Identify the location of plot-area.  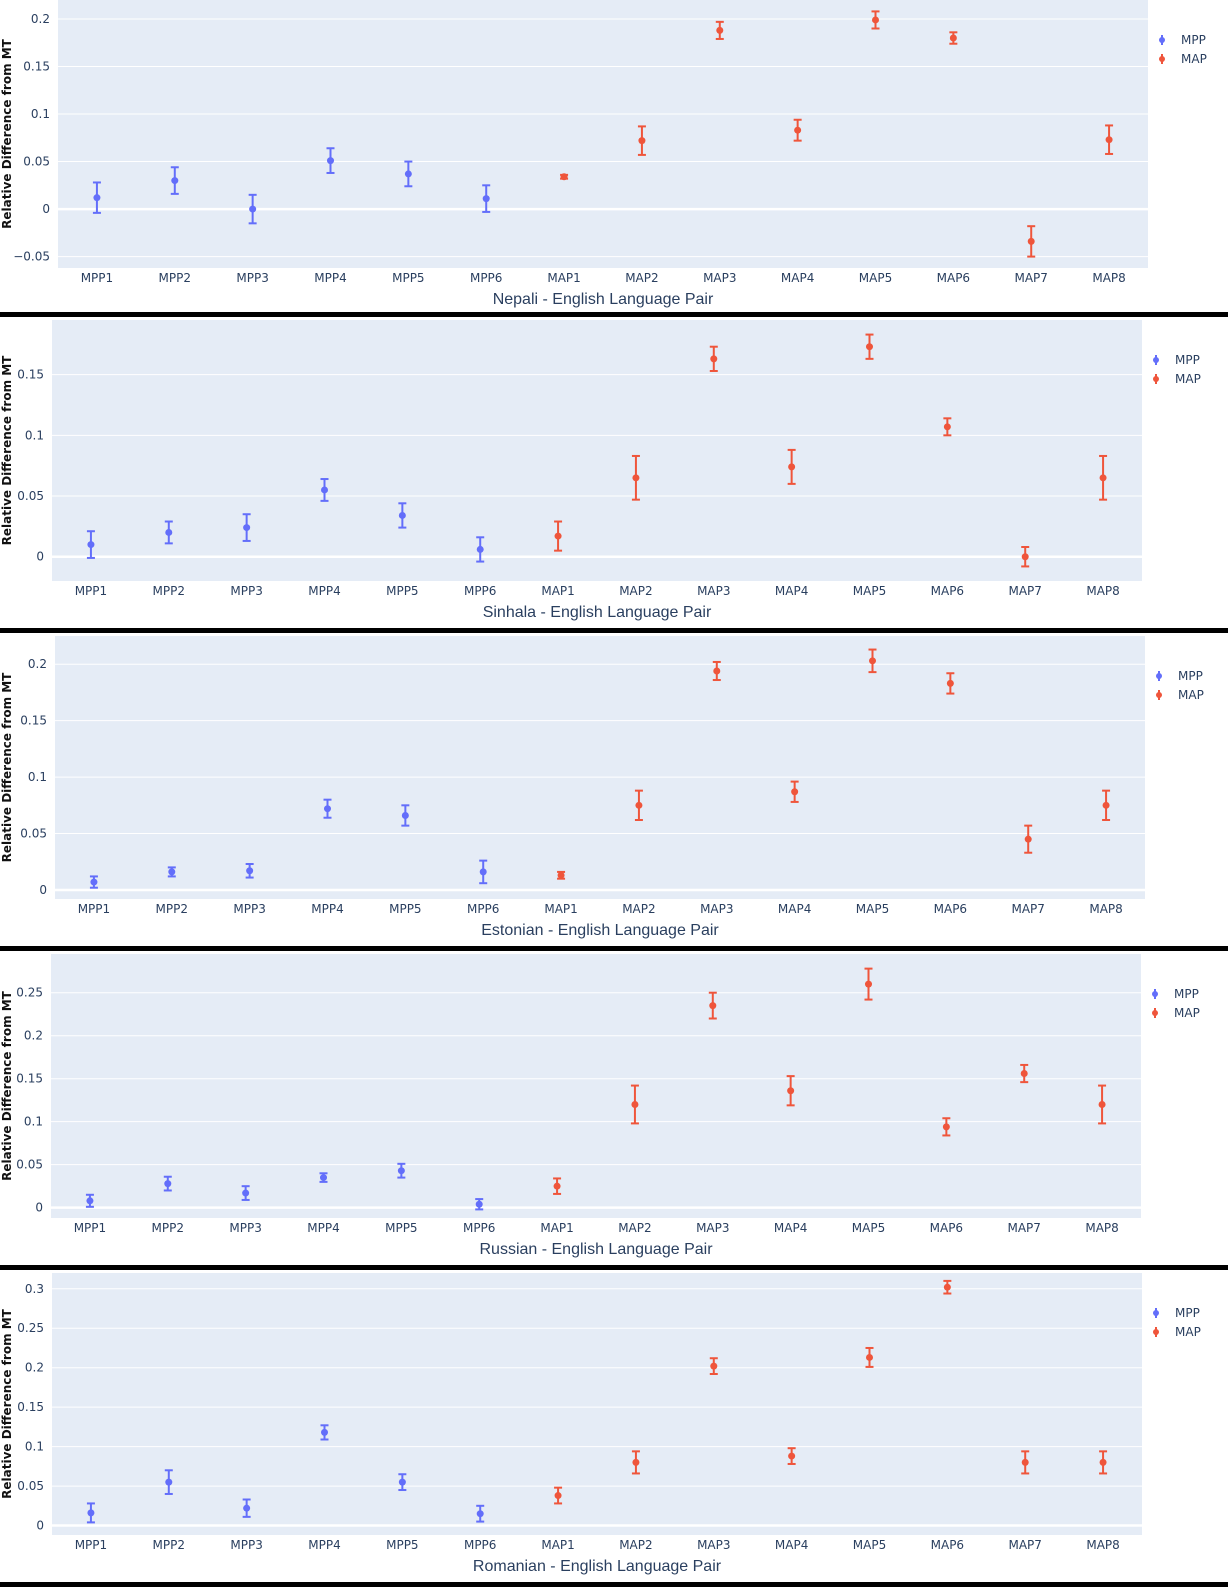
(603, 134).